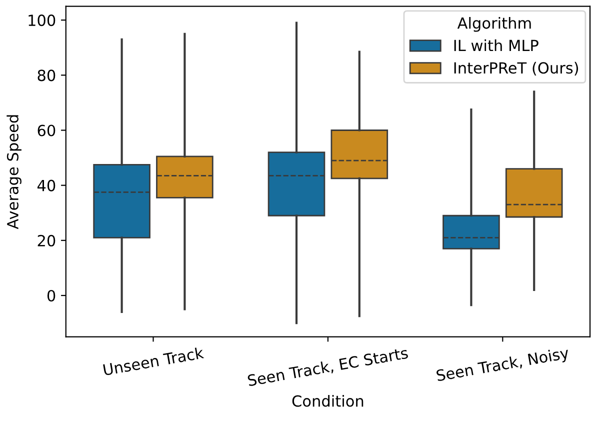 The width and height of the screenshot is (599, 421). What do you see at coordinates (51, 296) in the screenshot?
I see `y-tick-label: 0` at bounding box center [51, 296].